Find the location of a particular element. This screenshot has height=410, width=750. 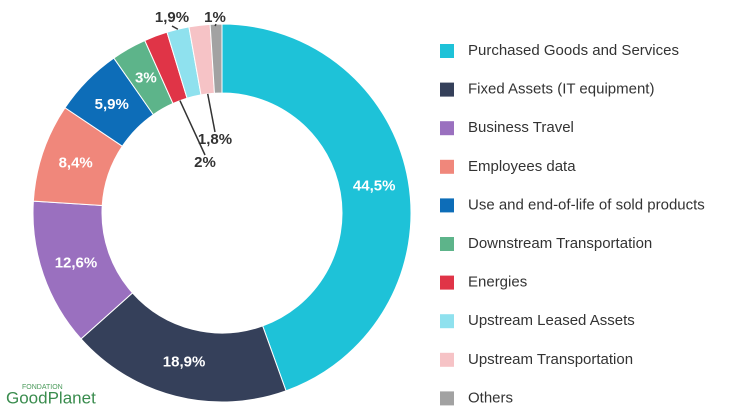

legend-label: Upstream Transportation is located at coordinates (550, 359).